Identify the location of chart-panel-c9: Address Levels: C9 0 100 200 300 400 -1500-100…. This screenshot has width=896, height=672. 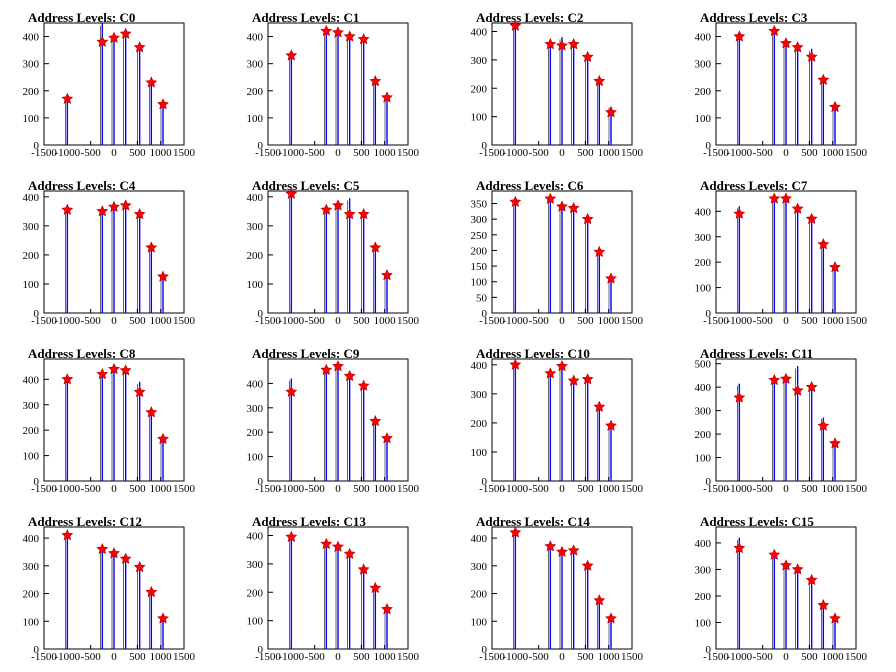
(333, 420).